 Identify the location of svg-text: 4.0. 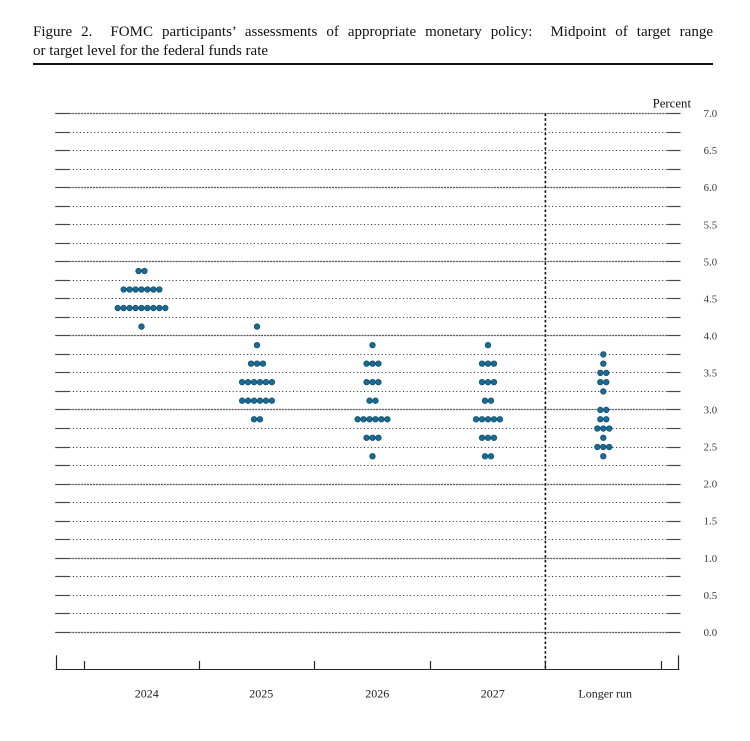
(711, 336).